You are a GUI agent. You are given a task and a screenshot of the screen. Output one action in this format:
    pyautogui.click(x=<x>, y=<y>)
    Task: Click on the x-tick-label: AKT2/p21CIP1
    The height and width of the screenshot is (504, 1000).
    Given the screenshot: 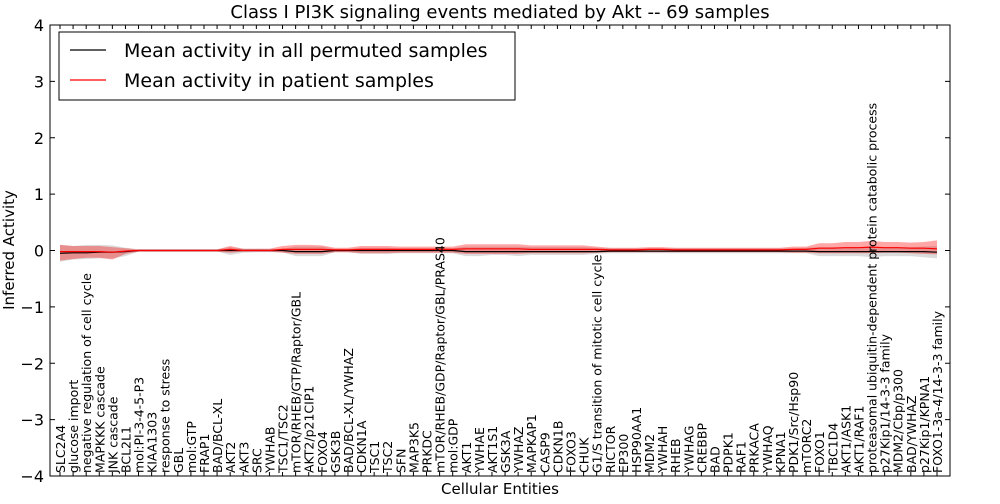 What is the action you would take?
    pyautogui.click(x=309, y=429)
    